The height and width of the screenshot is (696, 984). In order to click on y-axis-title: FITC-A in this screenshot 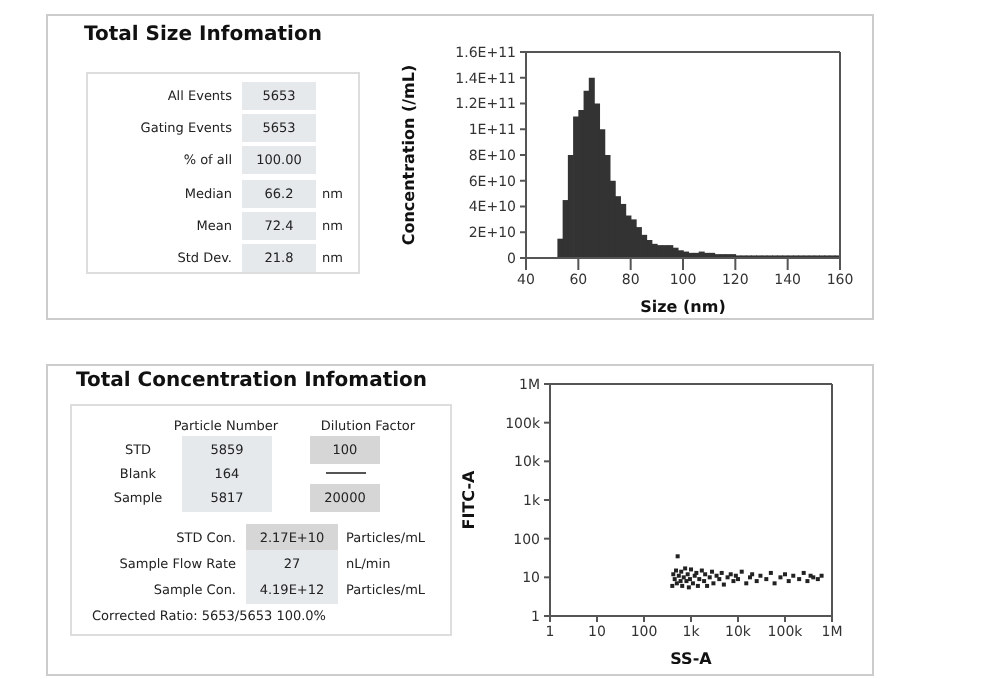, I will do `click(468, 499)`.